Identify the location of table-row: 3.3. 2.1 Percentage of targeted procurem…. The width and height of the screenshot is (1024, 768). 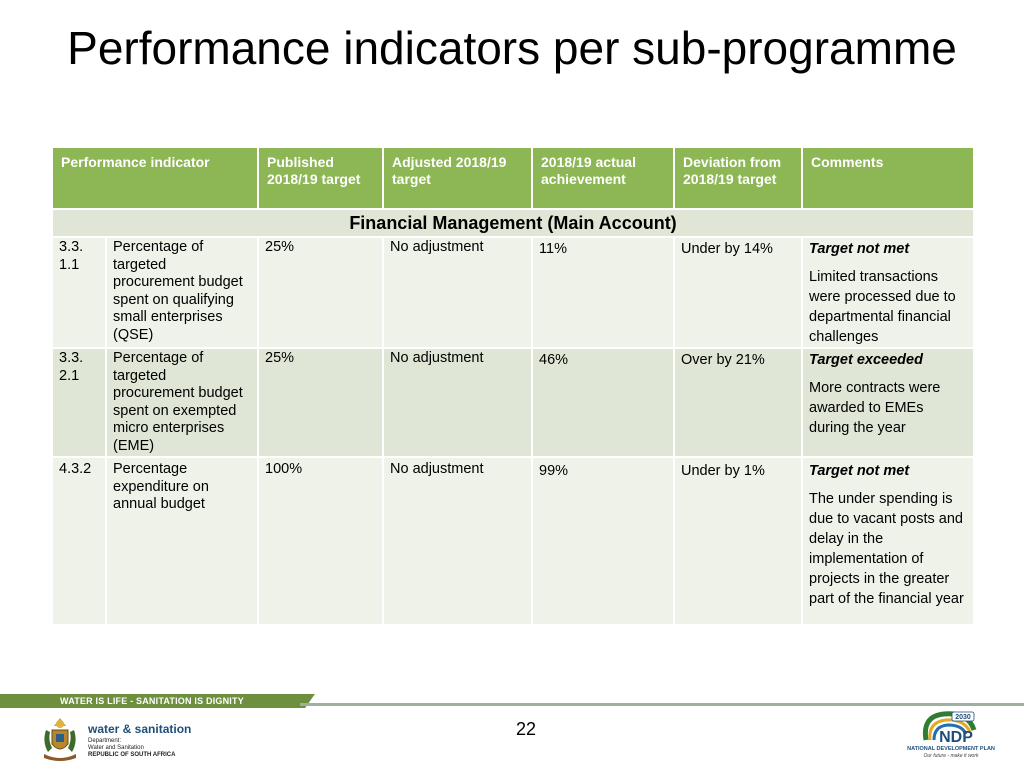
(513, 402).